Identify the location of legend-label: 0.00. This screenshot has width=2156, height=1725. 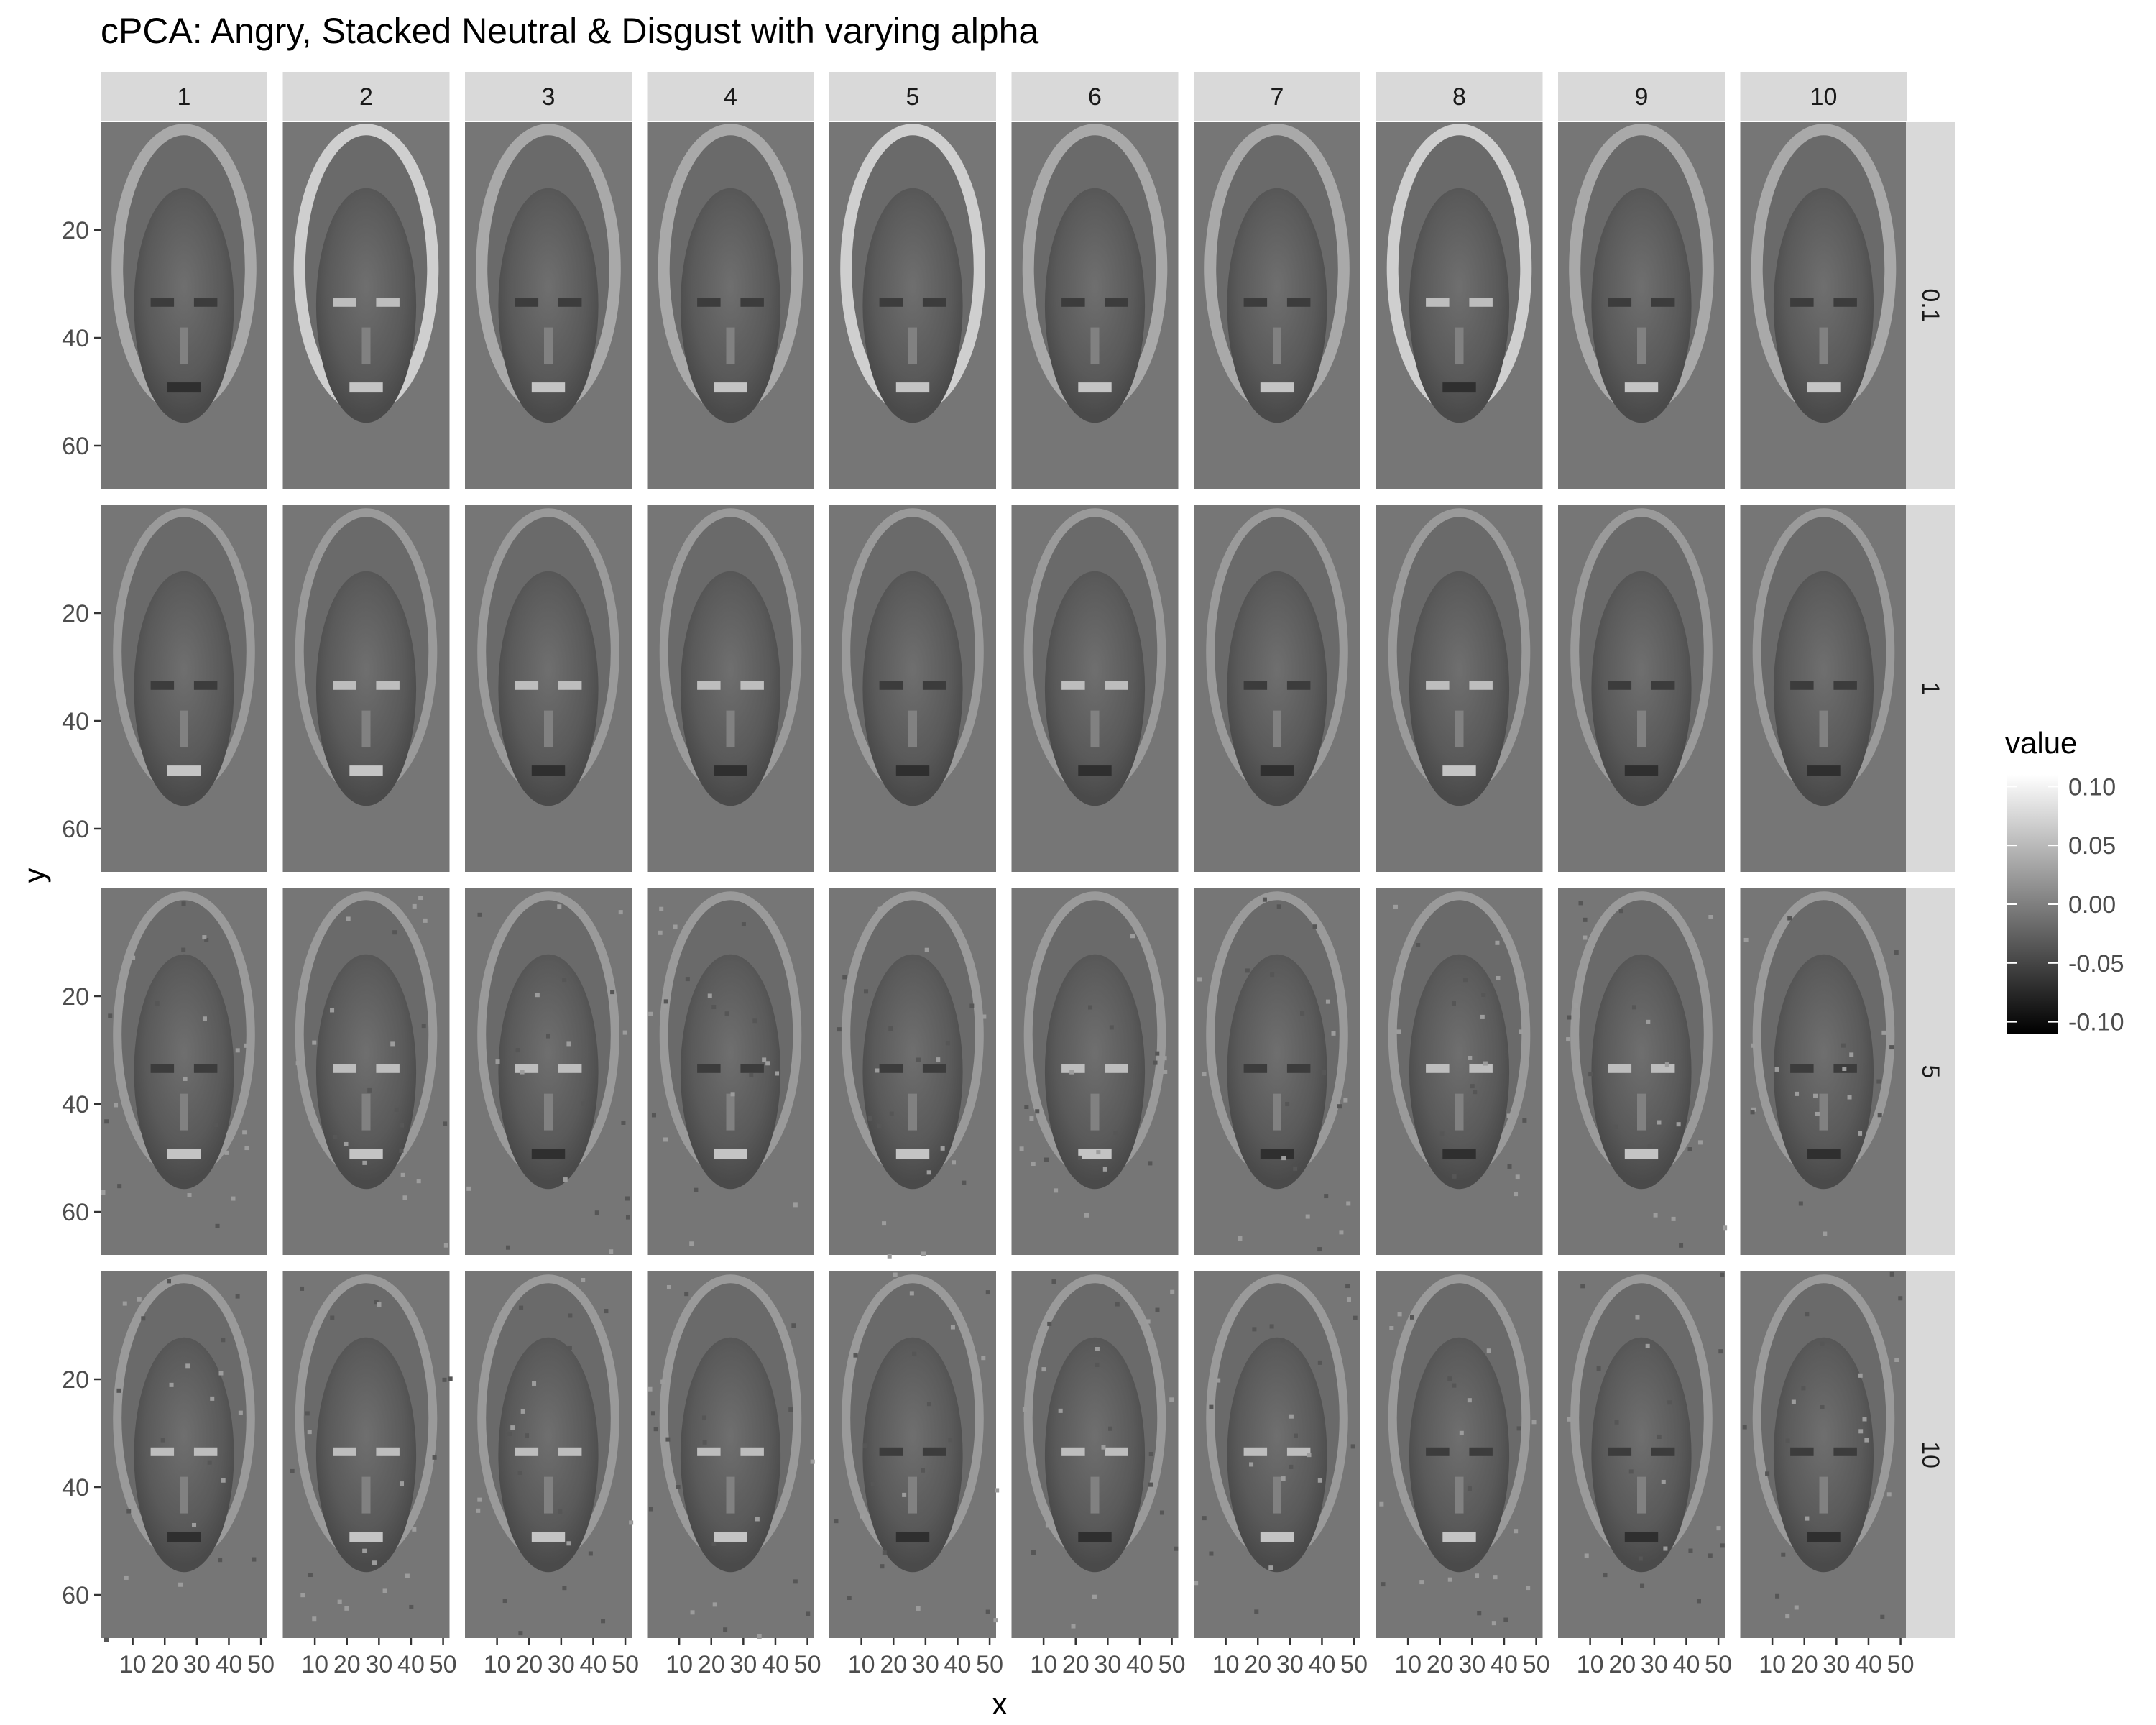
(2092, 905).